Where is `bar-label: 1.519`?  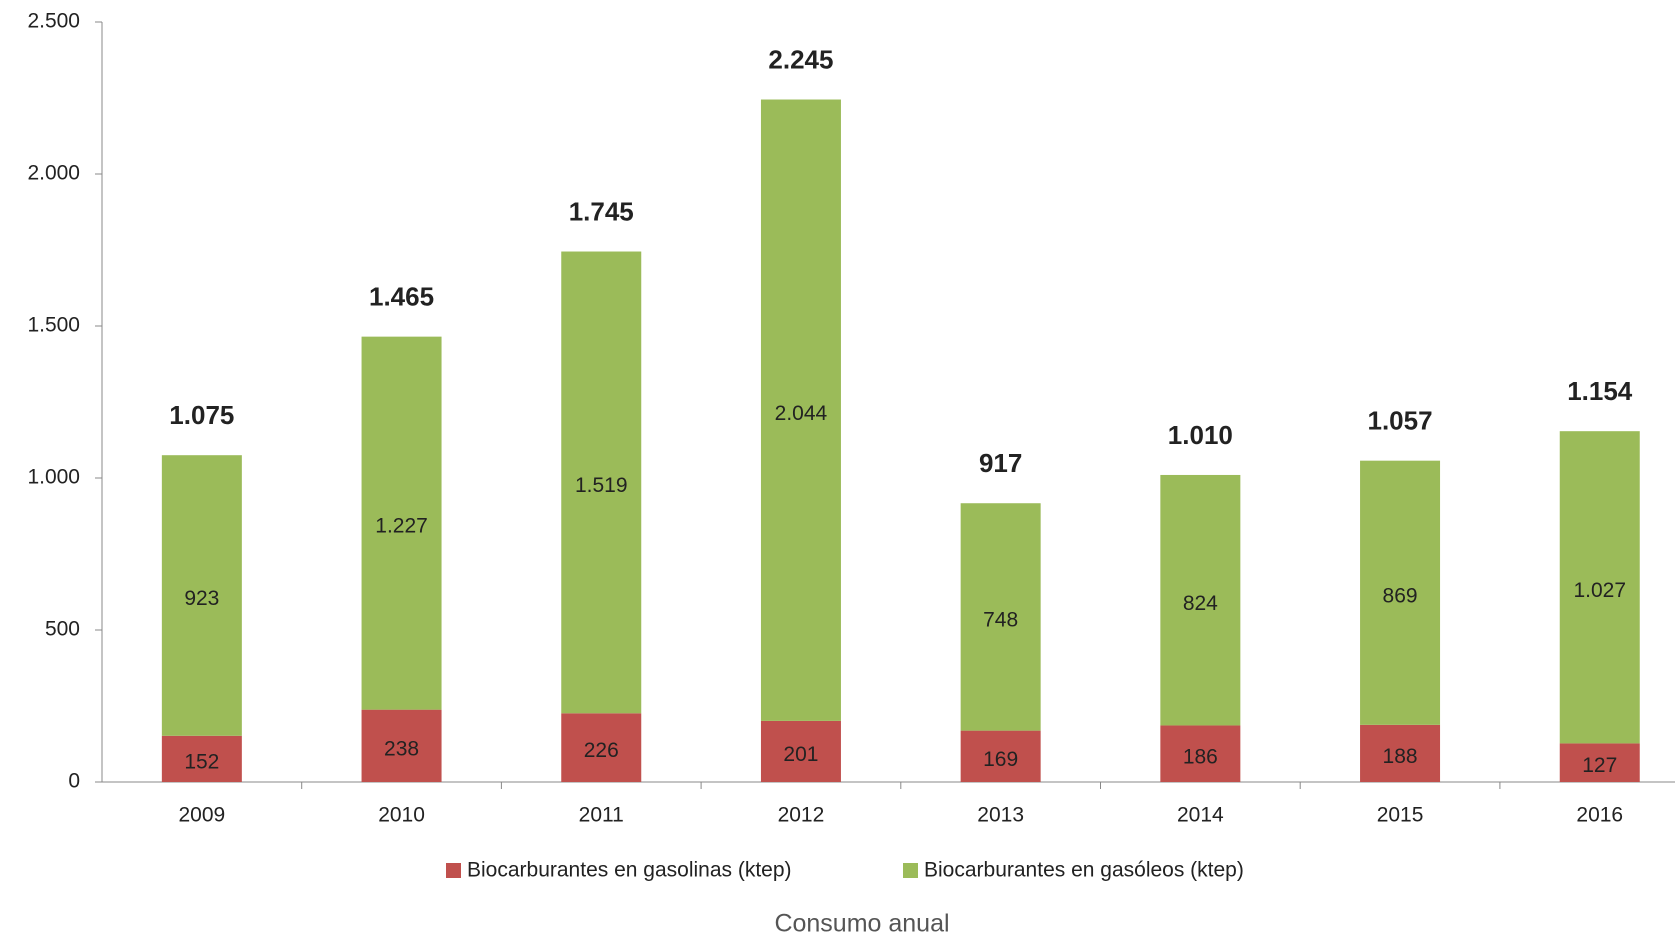 bar-label: 1.519 is located at coordinates (601, 485).